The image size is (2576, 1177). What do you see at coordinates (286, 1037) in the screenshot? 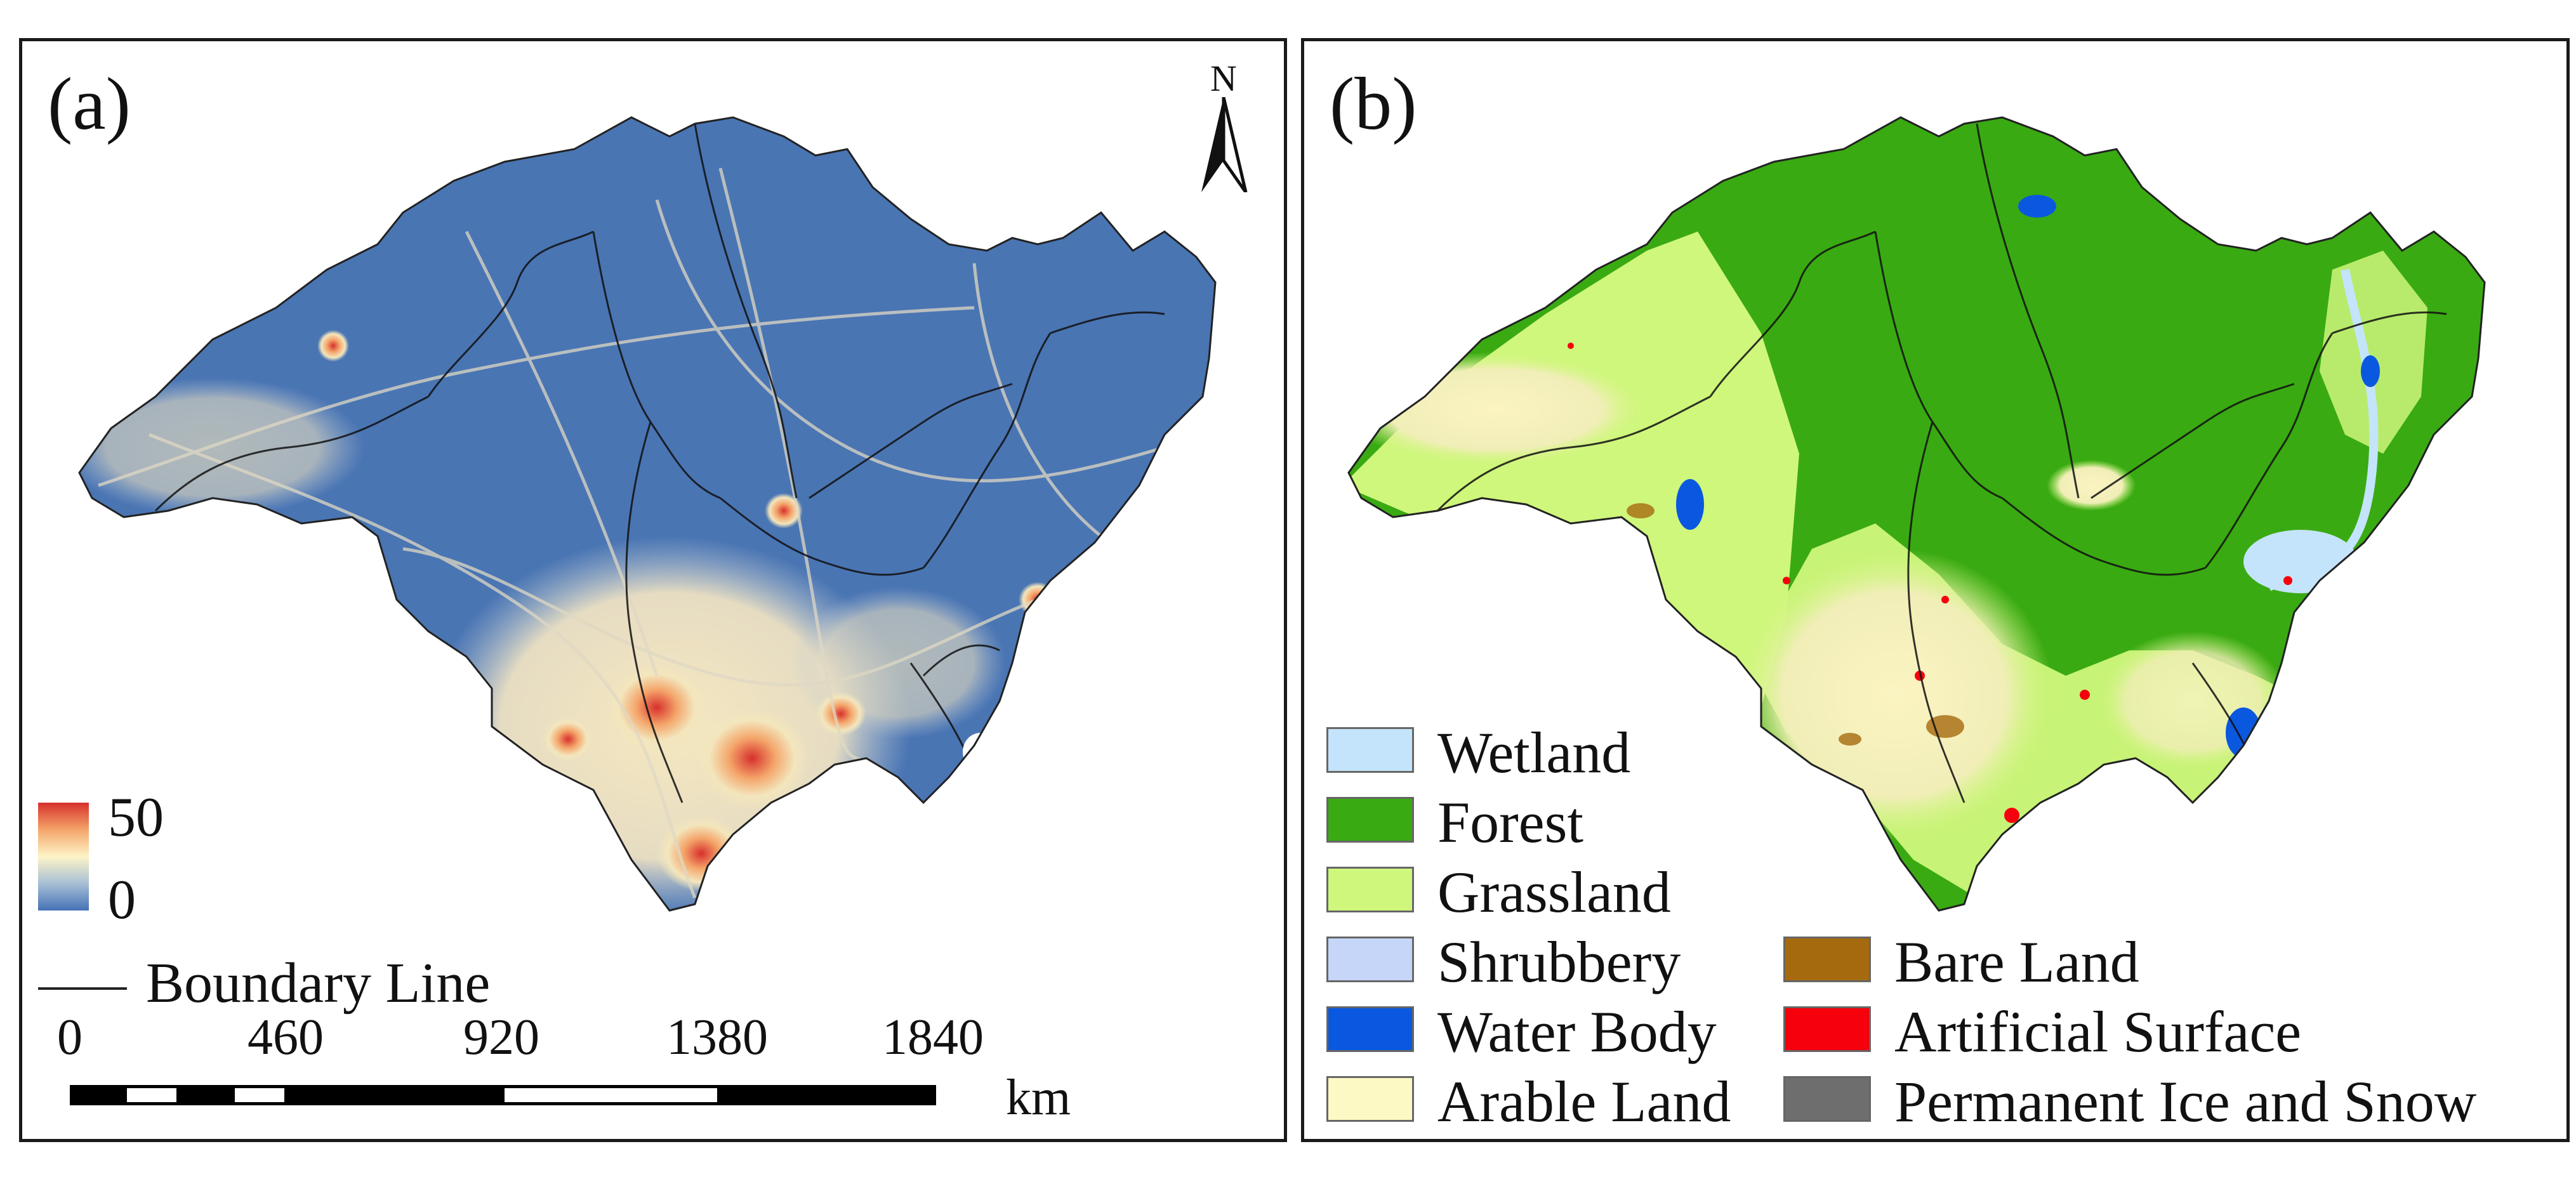
I see `scale-tick-460: 460` at bounding box center [286, 1037].